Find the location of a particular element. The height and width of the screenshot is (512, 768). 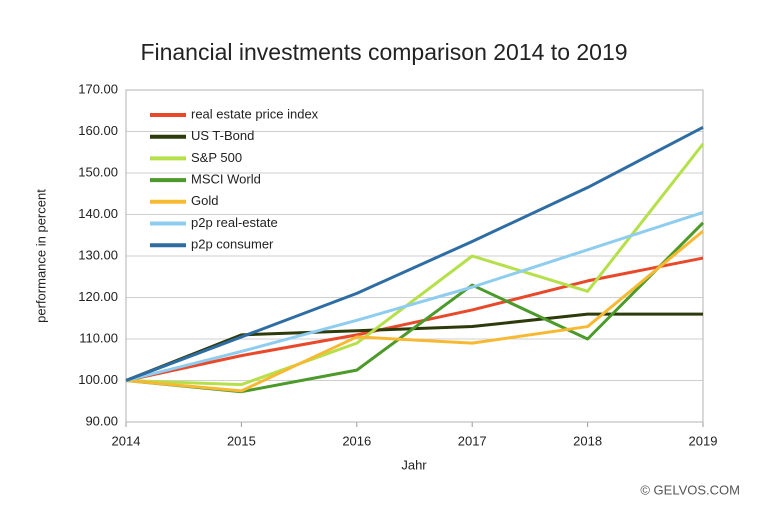

legend-label: real estate price index is located at coordinates (255, 113).